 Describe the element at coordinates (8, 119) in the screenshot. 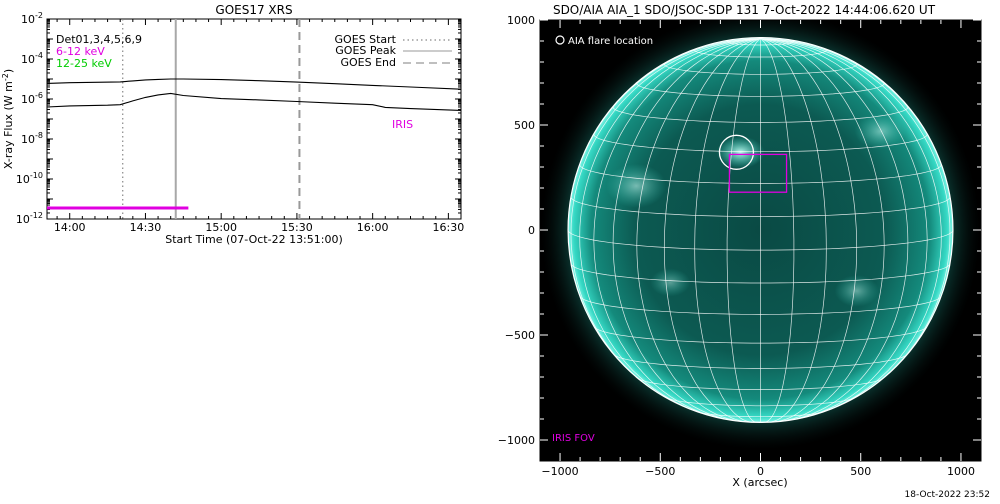

I see `lightcurve-y-axis-label: X-ray Flux (W m-2)` at that location.